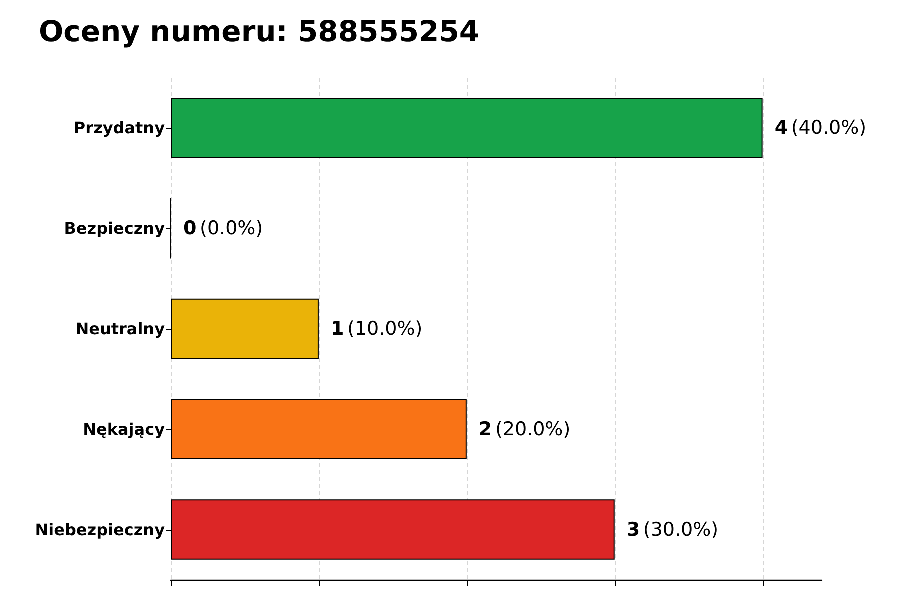 This screenshot has width=900, height=600. What do you see at coordinates (121, 329) in the screenshot?
I see `y-tick-label: Neutralny` at bounding box center [121, 329].